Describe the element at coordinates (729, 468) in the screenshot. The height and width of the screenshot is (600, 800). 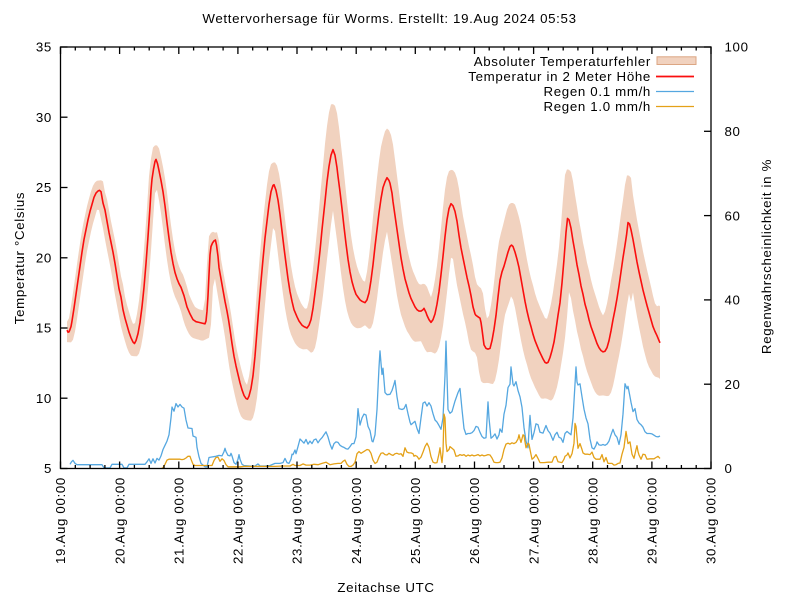
I see `svg-text: 0` at that location.